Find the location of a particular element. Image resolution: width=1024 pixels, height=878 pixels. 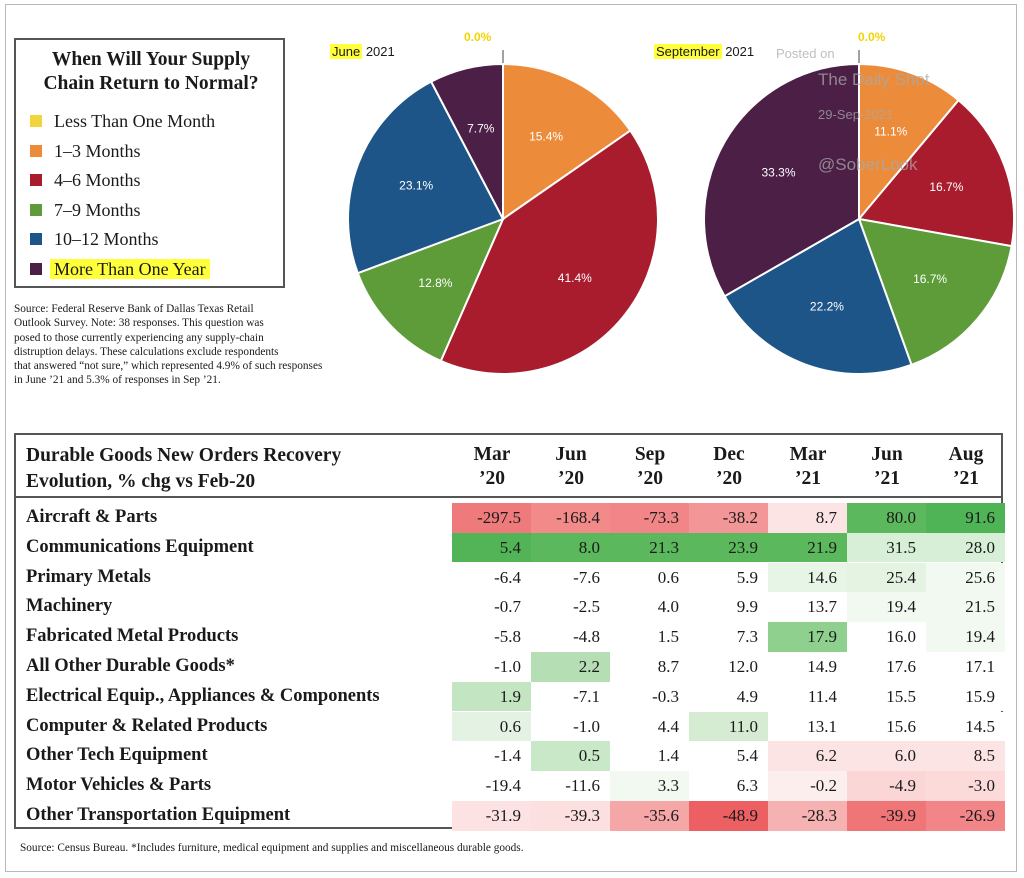

pie2-slice-label: 11.1% is located at coordinates (890, 132).